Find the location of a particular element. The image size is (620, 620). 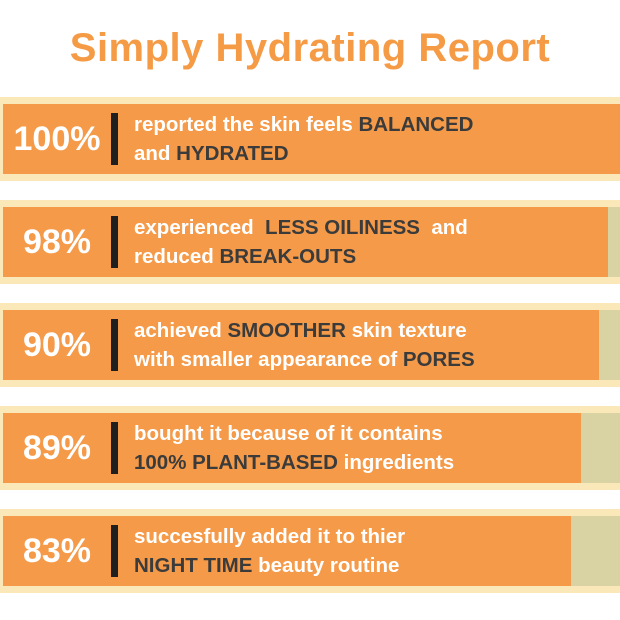

description-line: 100% PLANT-BASED ingredients is located at coordinates (294, 462).